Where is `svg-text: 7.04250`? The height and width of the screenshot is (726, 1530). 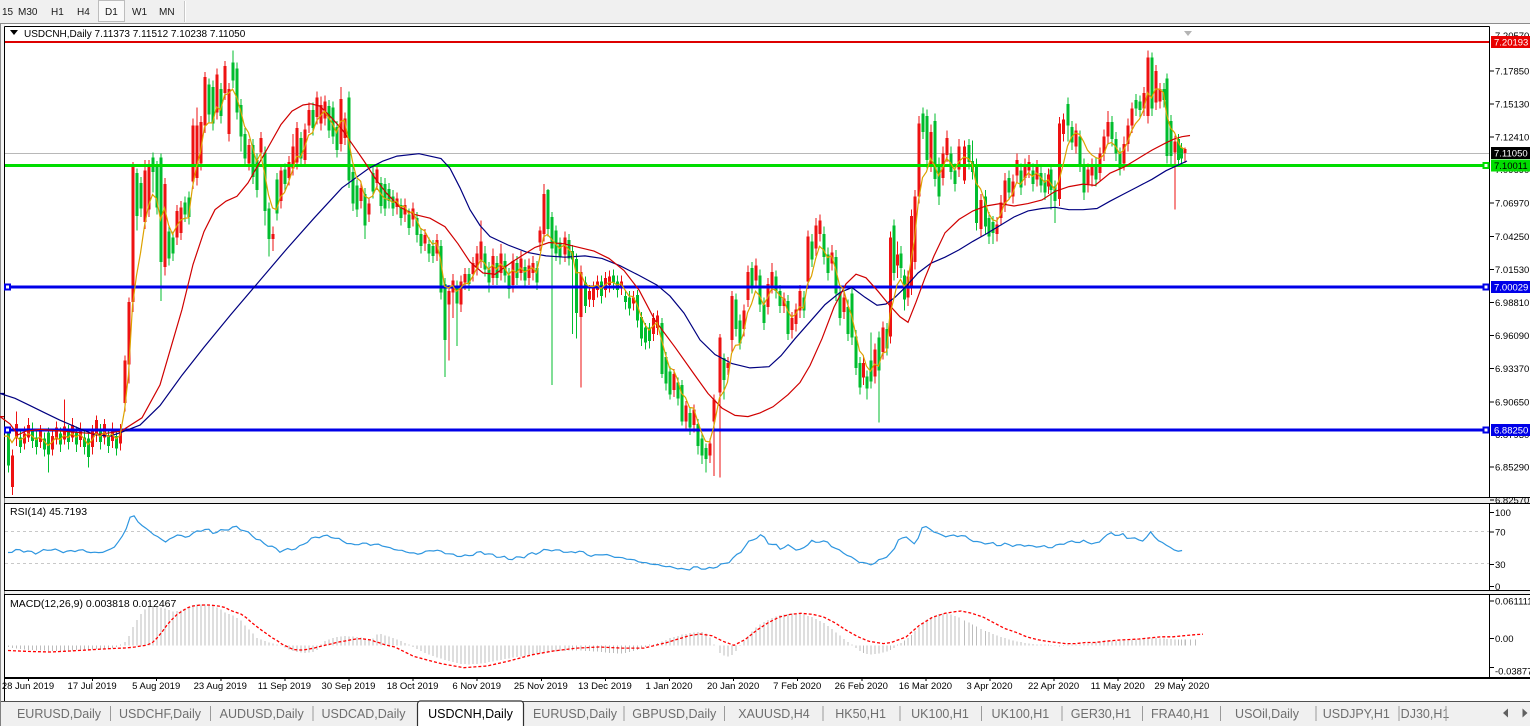 svg-text: 7.04250 is located at coordinates (1512, 237).